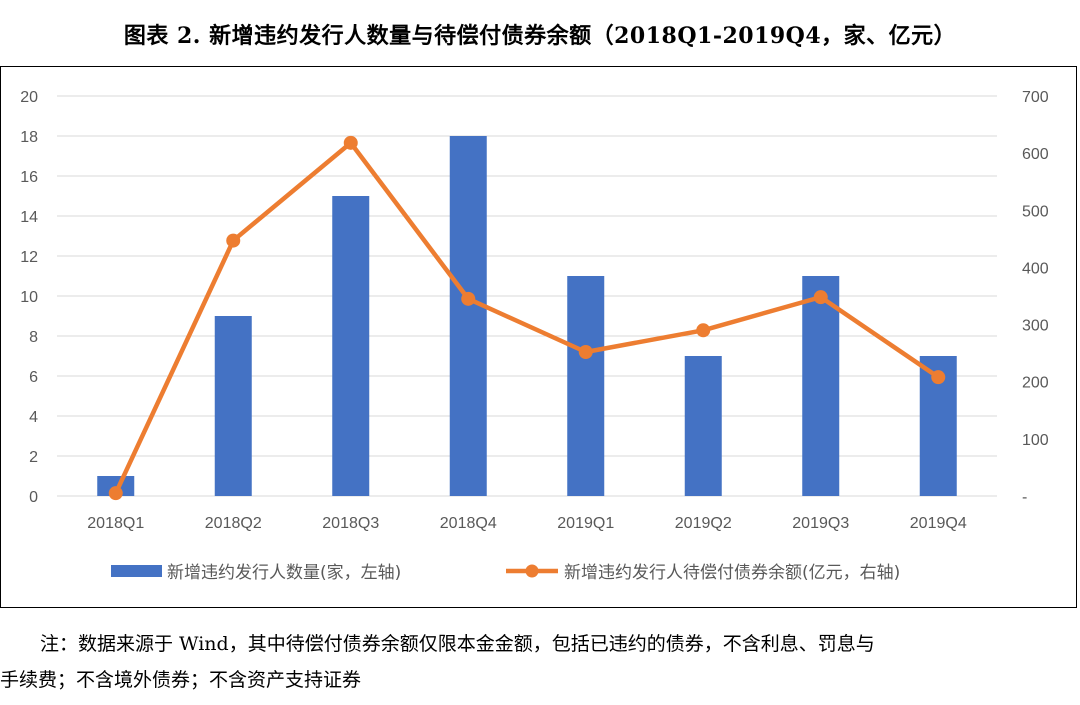 The height and width of the screenshot is (705, 1080). Describe the element at coordinates (136, 571) in the screenshot. I see `legend-bar-swatch` at that location.